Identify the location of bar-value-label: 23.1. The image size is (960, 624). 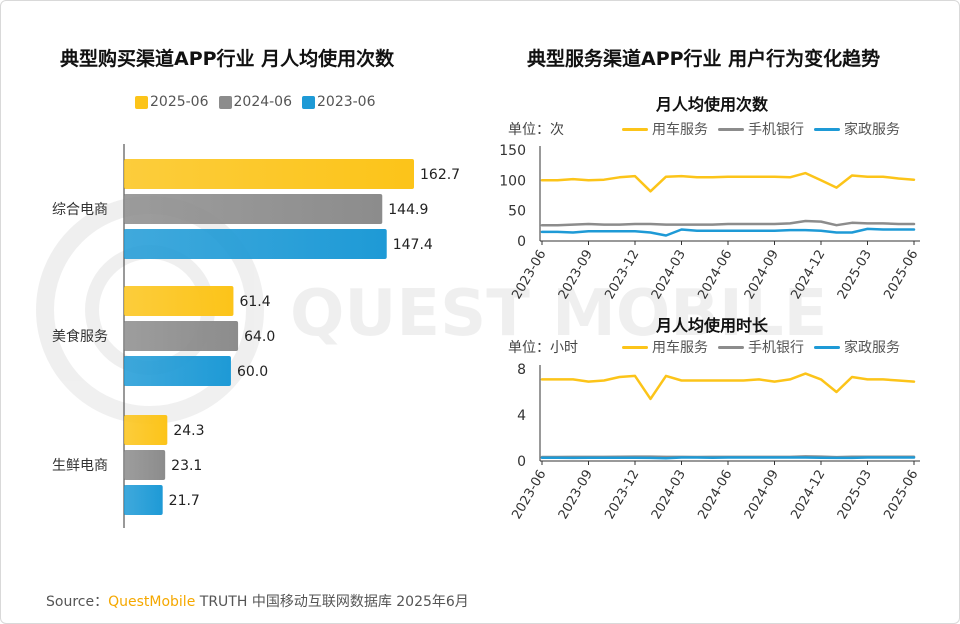
(186, 466).